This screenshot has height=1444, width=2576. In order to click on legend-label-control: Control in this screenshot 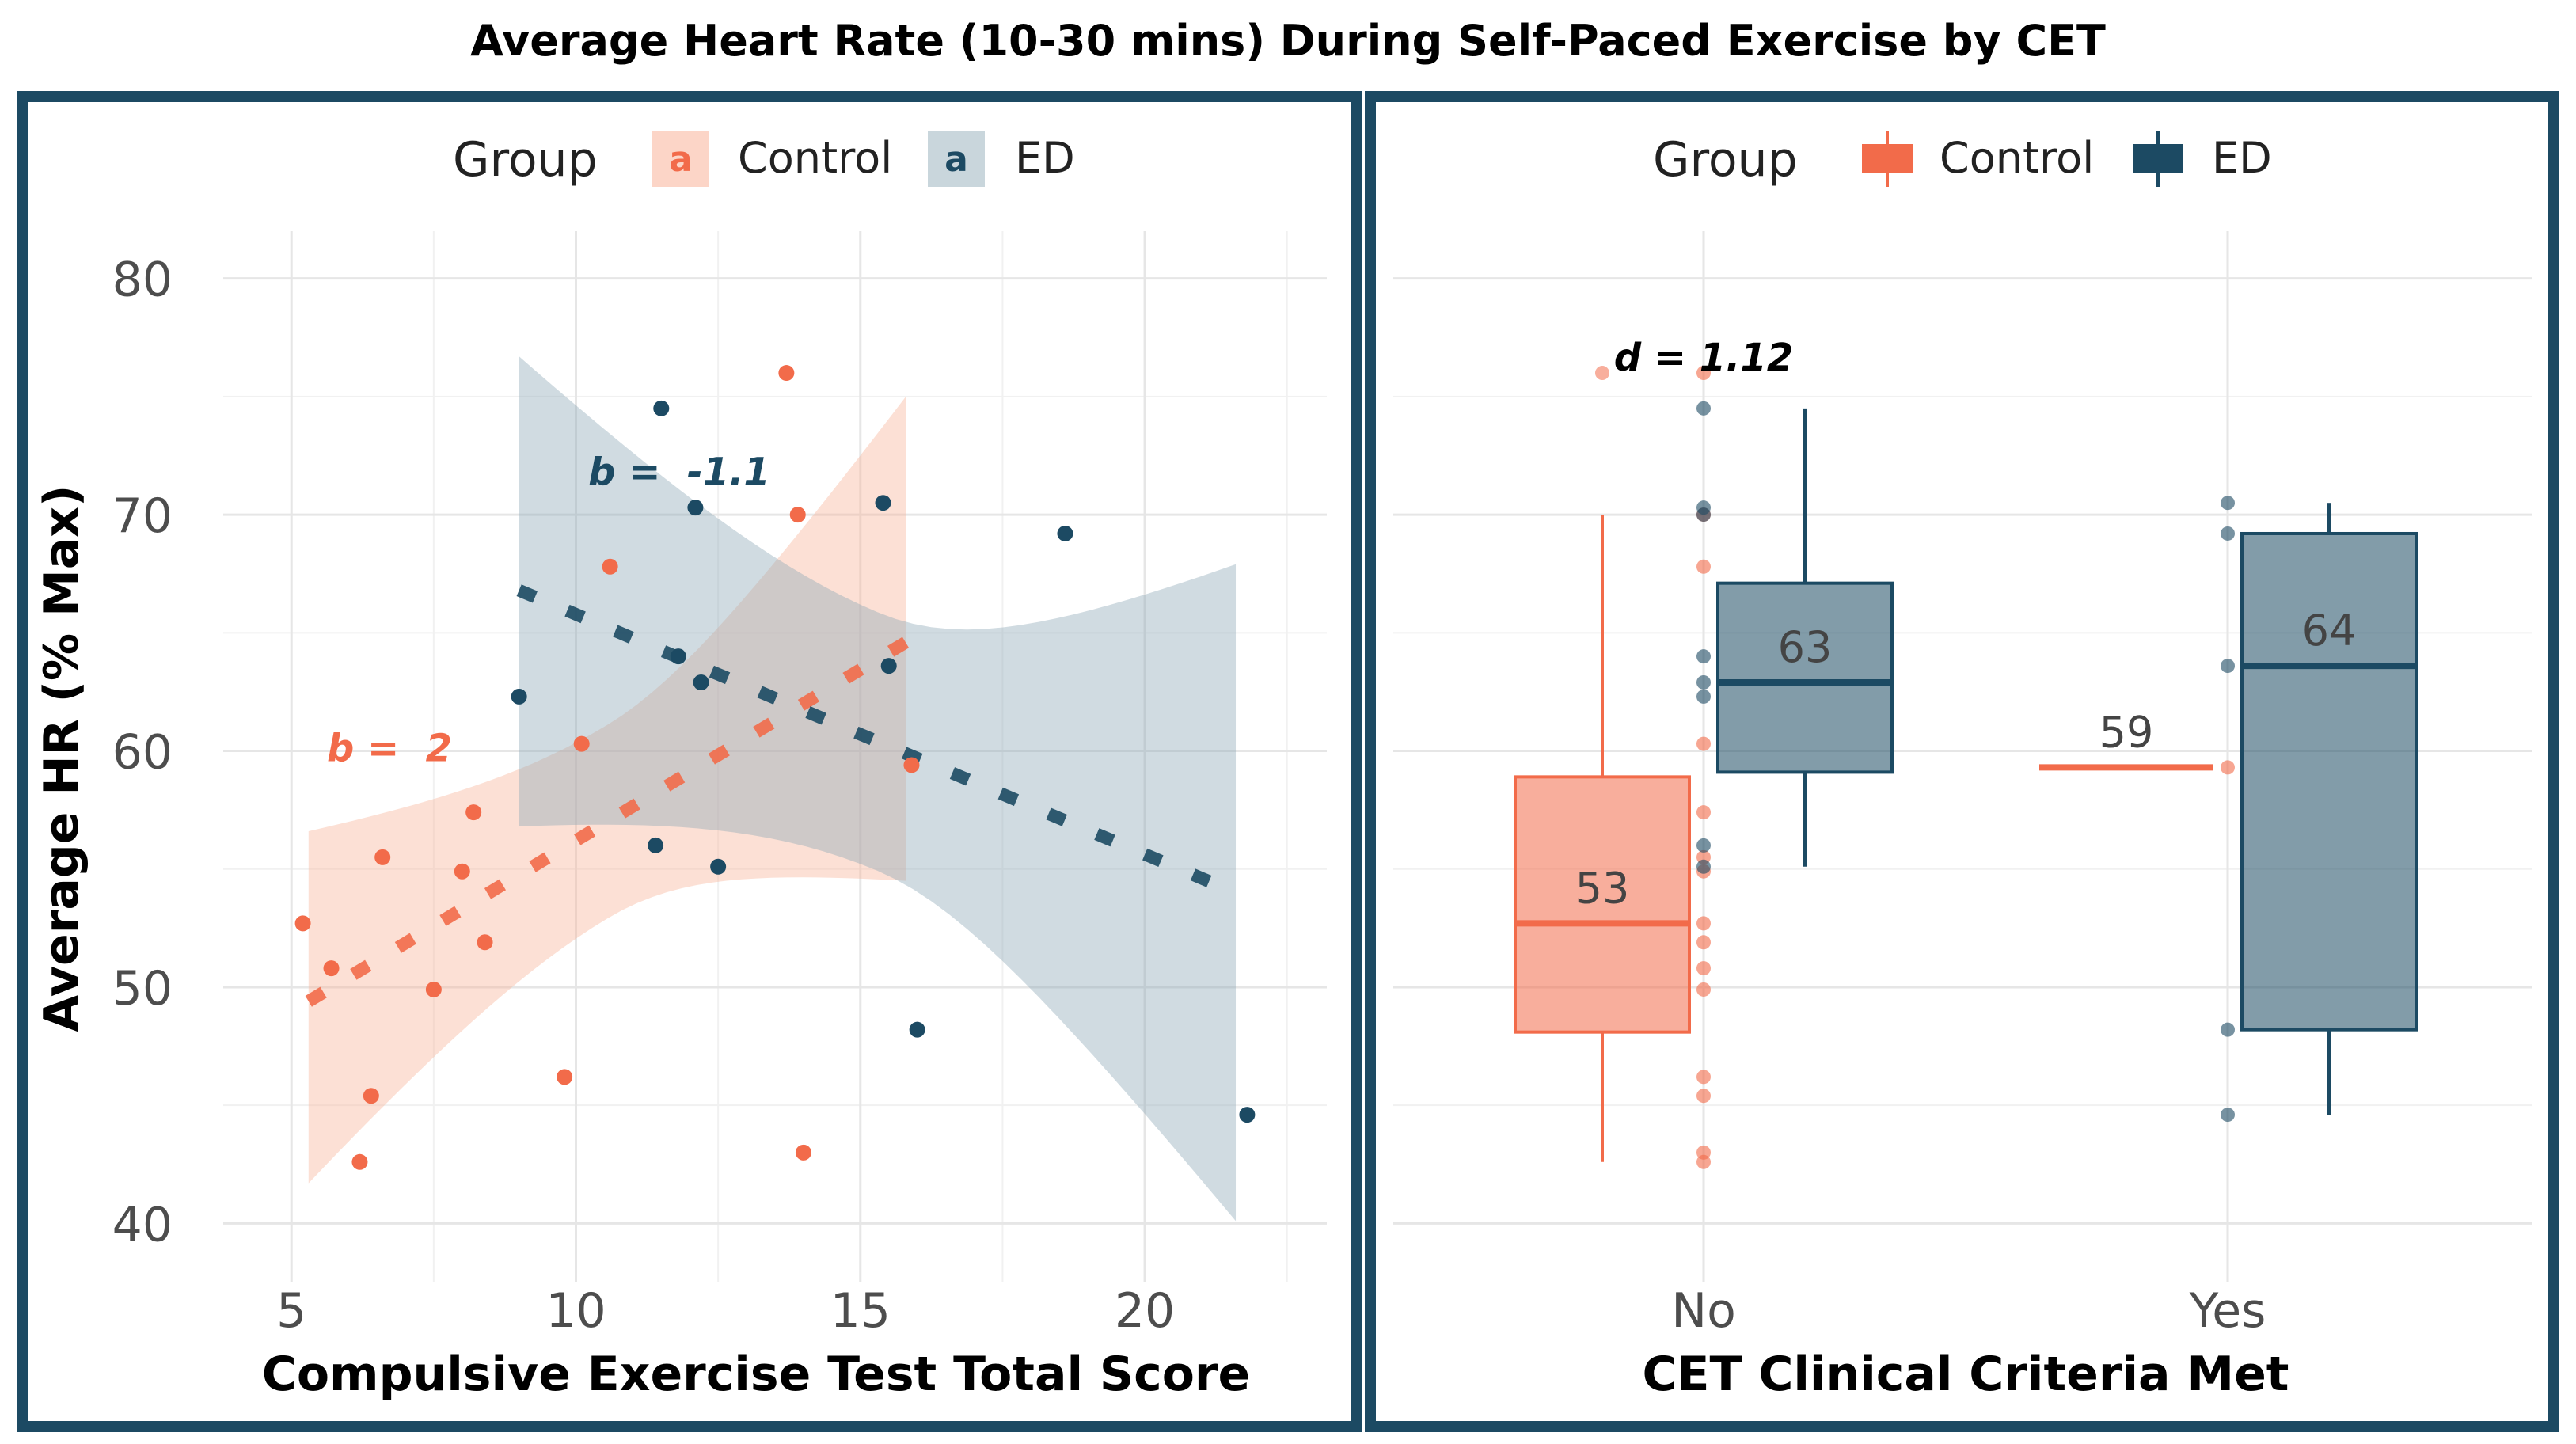, I will do `click(815, 158)`.